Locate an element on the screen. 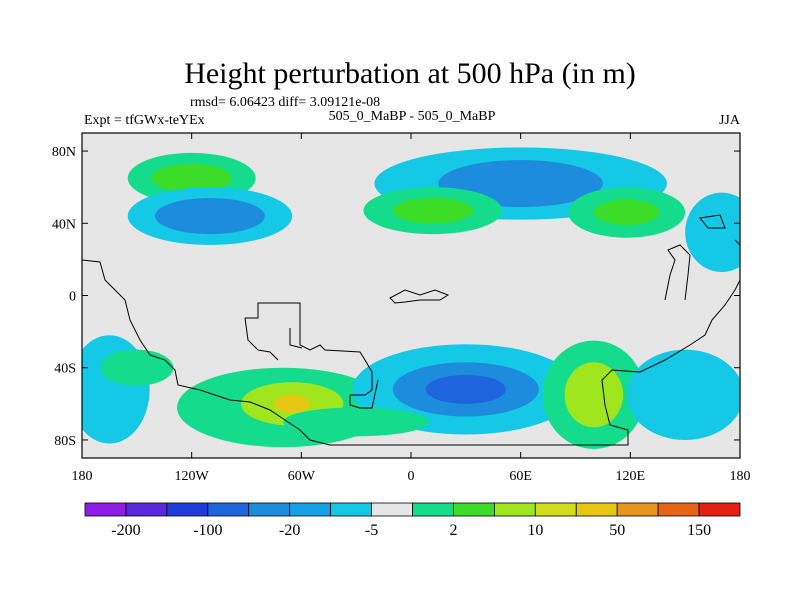 This screenshot has width=800, height=600. season-label: JJA is located at coordinates (730, 120).